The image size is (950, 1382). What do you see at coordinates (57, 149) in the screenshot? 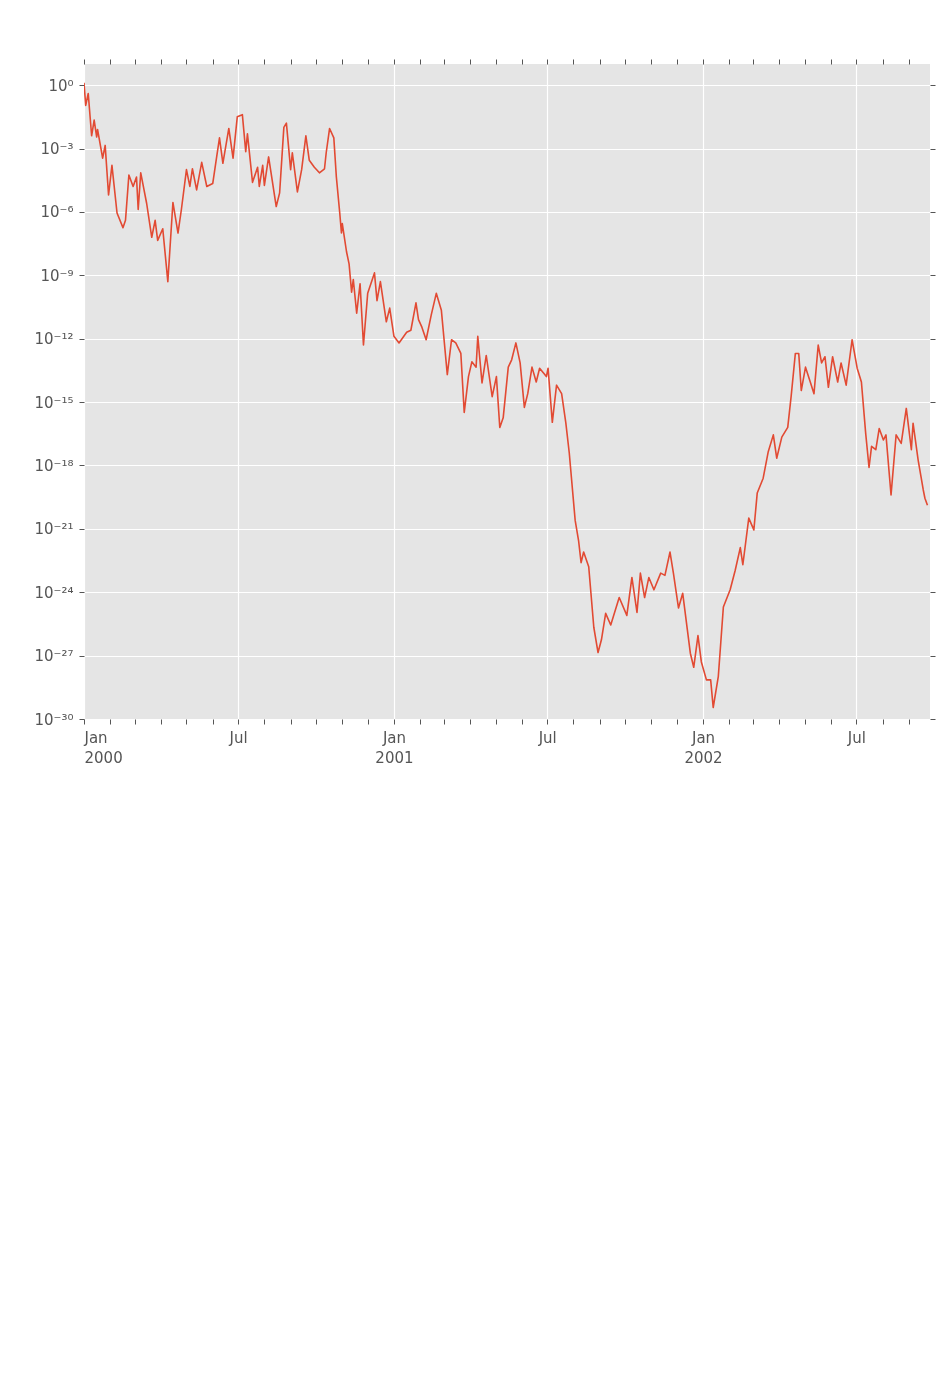
I see `y-tick-label: 10⁻³` at bounding box center [57, 149].